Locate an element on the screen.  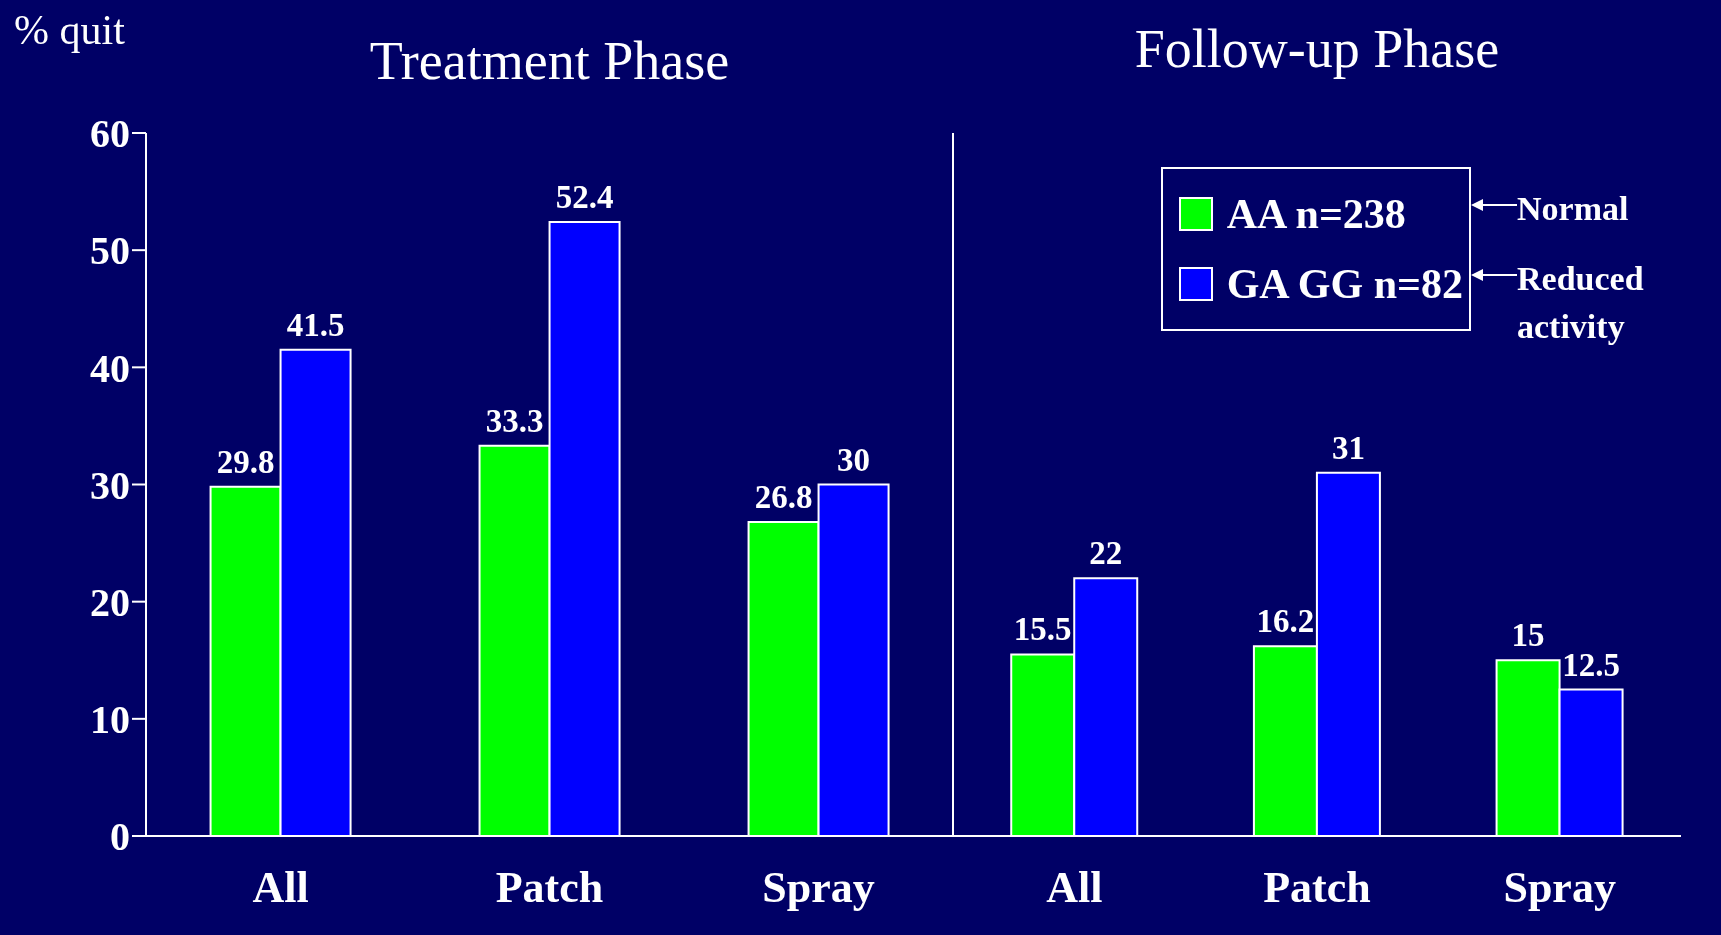
y-tick-label: 50 is located at coordinates (110, 251).